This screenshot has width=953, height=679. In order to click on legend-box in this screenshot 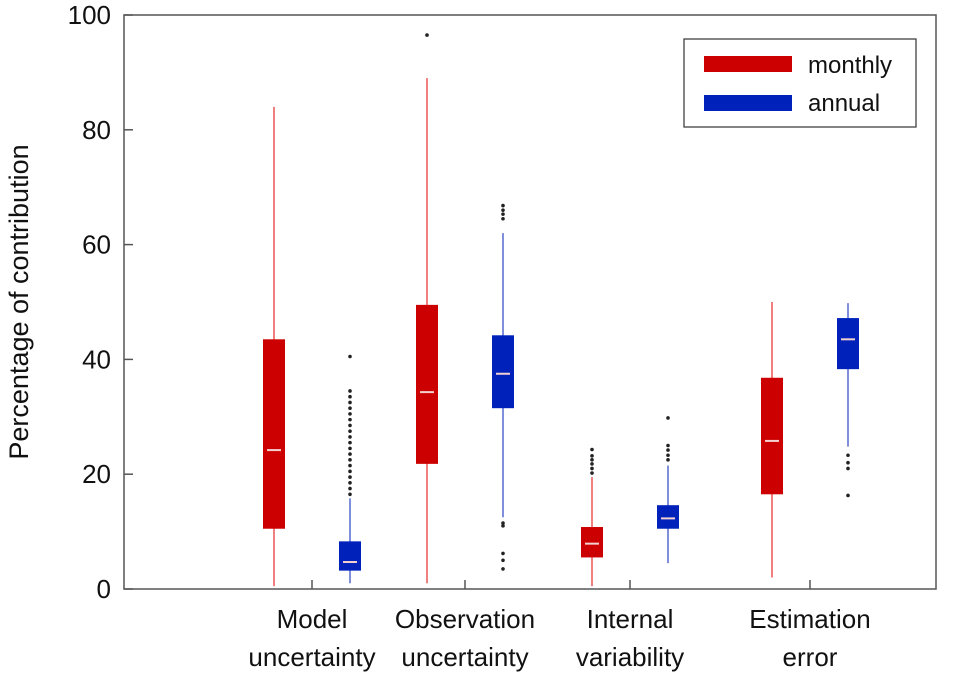, I will do `click(800, 83)`.